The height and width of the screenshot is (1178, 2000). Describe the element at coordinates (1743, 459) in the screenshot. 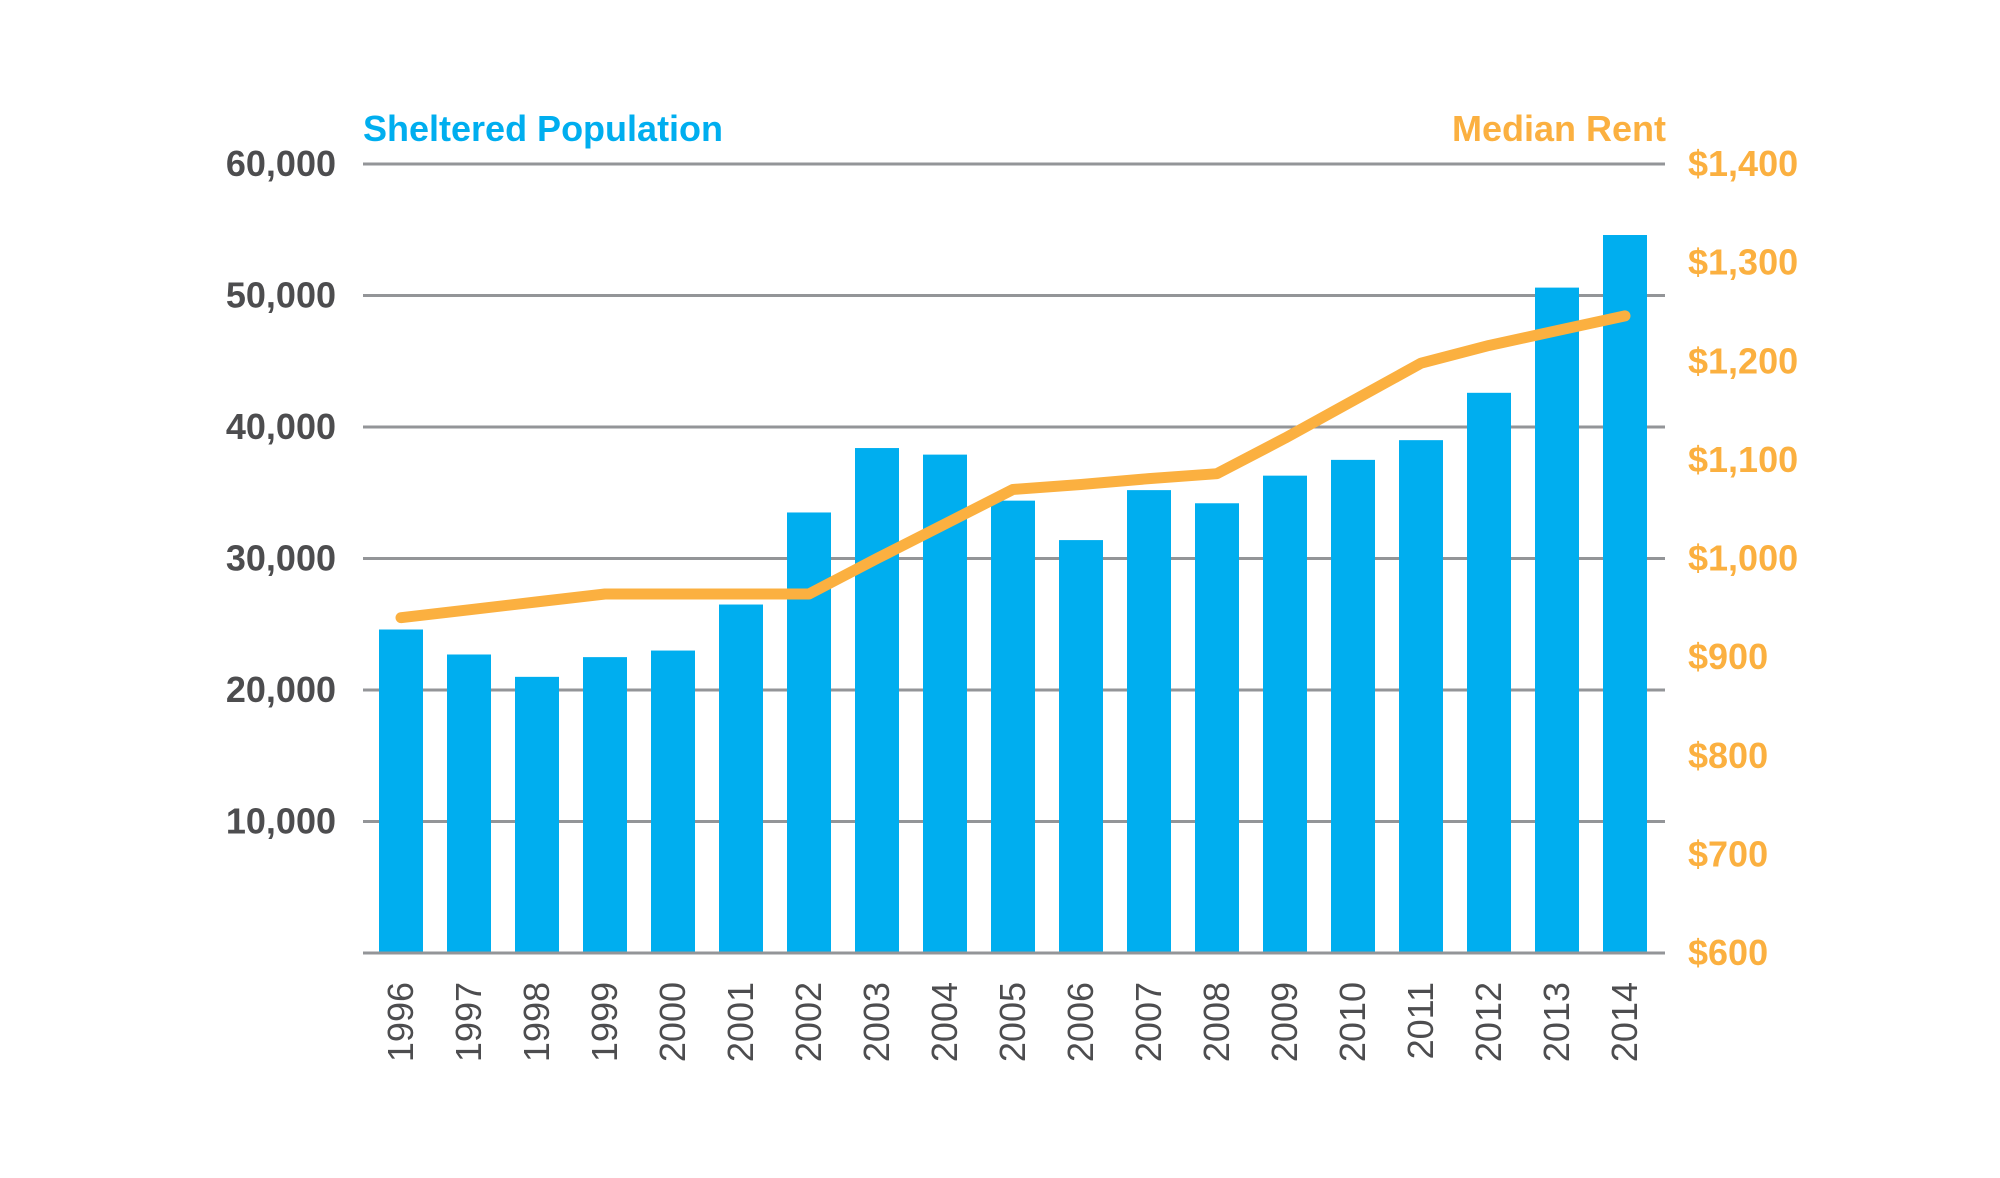

I see `right-tick-label: $1,100` at that location.